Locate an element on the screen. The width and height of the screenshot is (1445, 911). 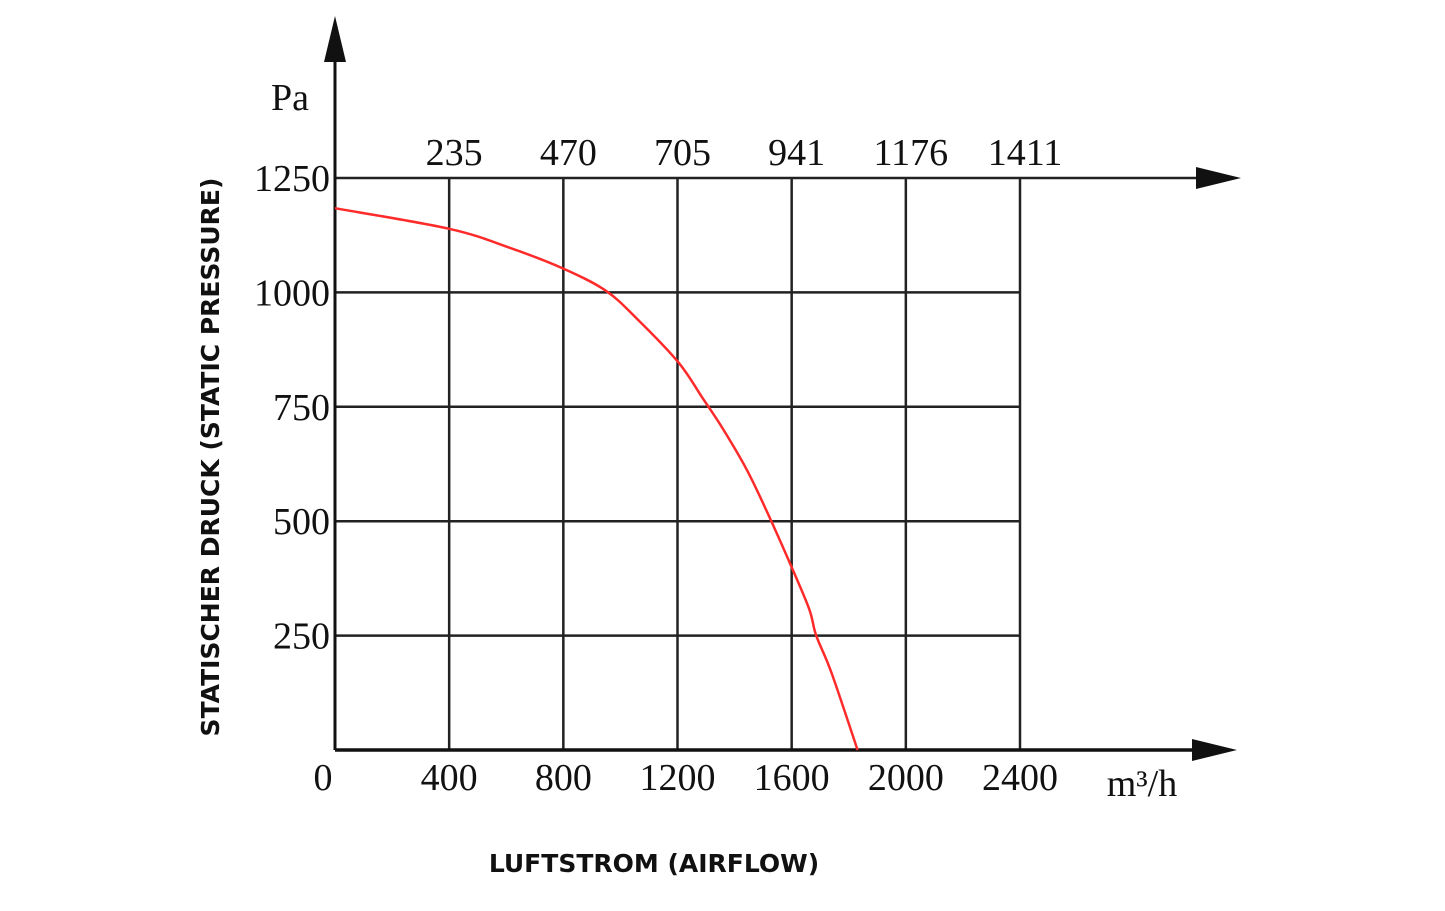
x-tick-label: 400 is located at coordinates (449, 778).